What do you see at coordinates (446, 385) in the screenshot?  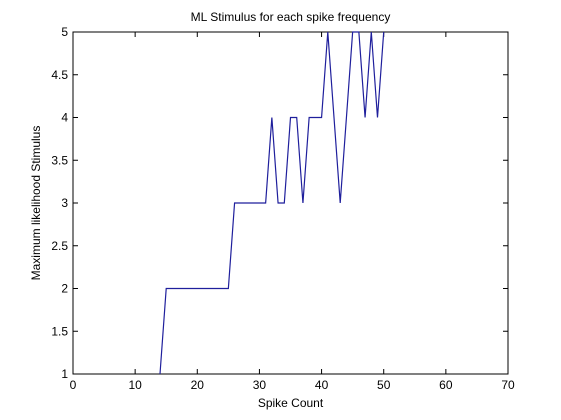 I see `x-tick-label: 60` at bounding box center [446, 385].